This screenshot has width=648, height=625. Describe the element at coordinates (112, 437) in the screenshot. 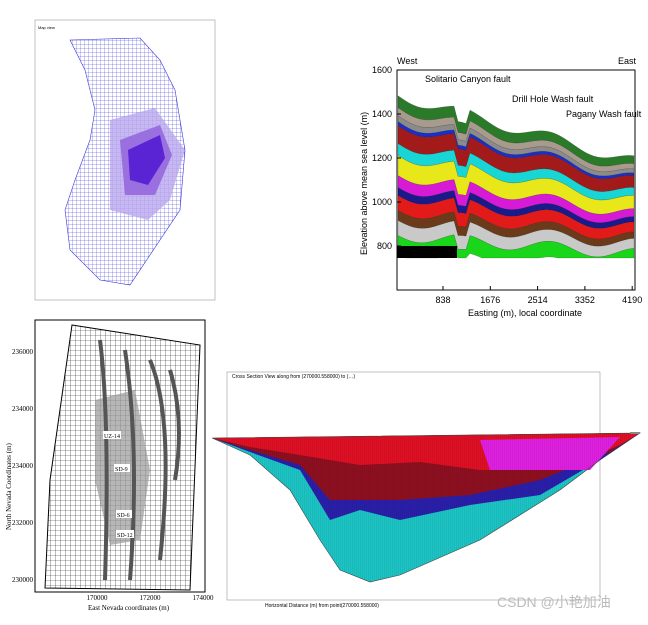

I see `well-label: UZ-14` at that location.